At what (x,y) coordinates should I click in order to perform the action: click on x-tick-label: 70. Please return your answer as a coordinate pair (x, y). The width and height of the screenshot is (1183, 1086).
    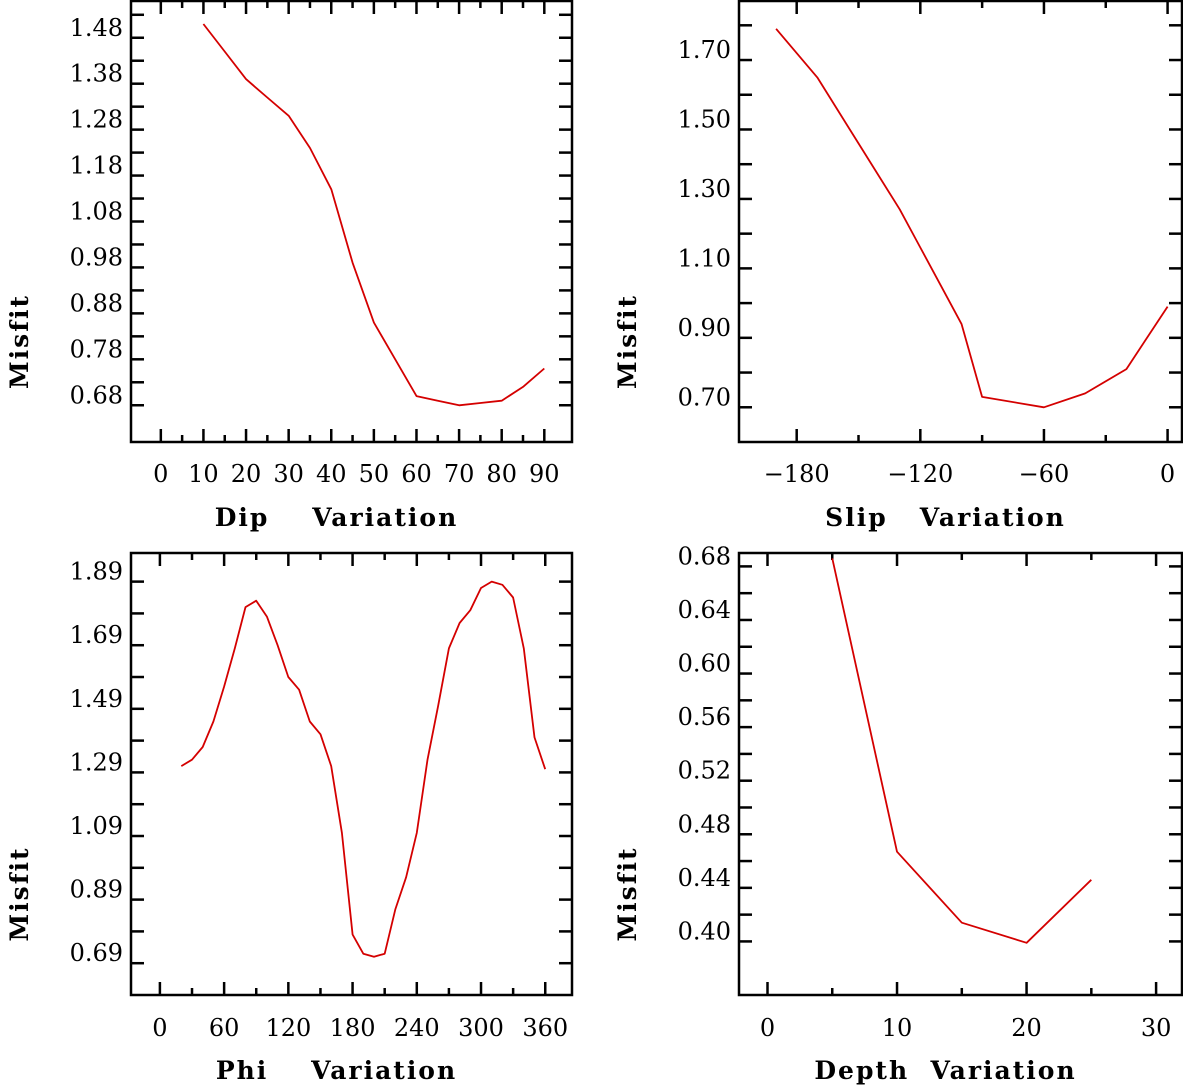
    Looking at the image, I should click on (459, 474).